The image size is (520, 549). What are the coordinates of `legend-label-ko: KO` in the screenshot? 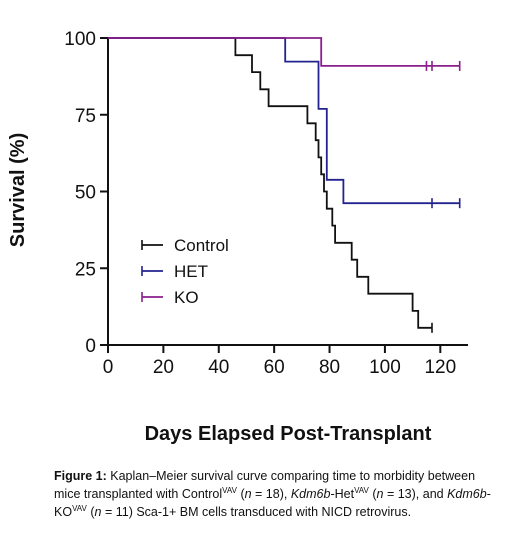 It's located at (186, 297).